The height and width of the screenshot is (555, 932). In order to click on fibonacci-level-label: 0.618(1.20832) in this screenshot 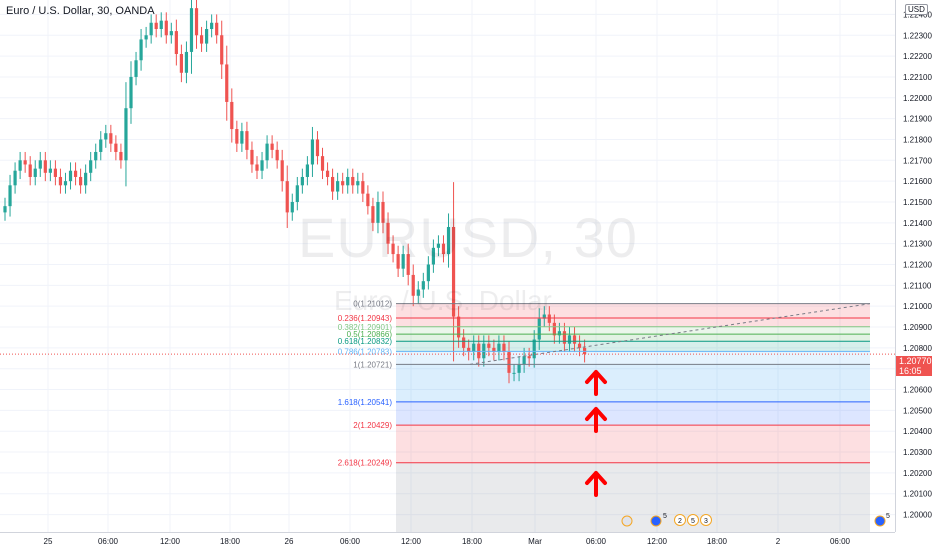, I will do `click(365, 341)`.